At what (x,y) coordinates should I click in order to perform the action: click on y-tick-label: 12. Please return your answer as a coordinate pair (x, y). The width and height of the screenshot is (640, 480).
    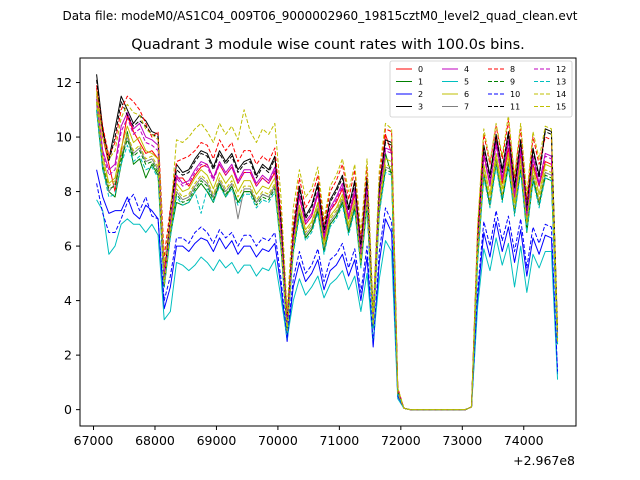
    Looking at the image, I should click on (64, 82).